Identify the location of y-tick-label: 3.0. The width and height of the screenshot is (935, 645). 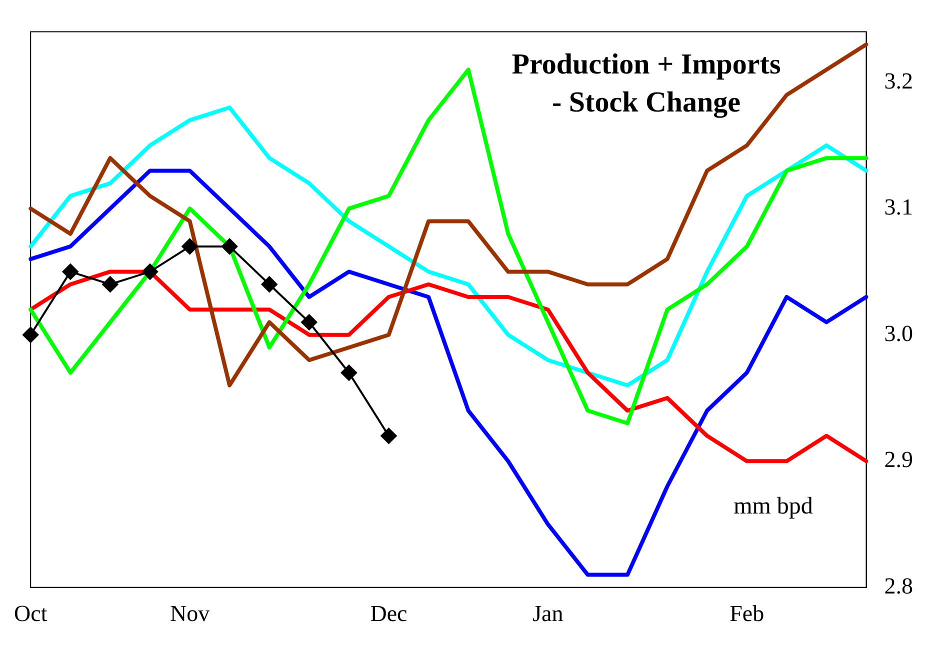
(898, 333).